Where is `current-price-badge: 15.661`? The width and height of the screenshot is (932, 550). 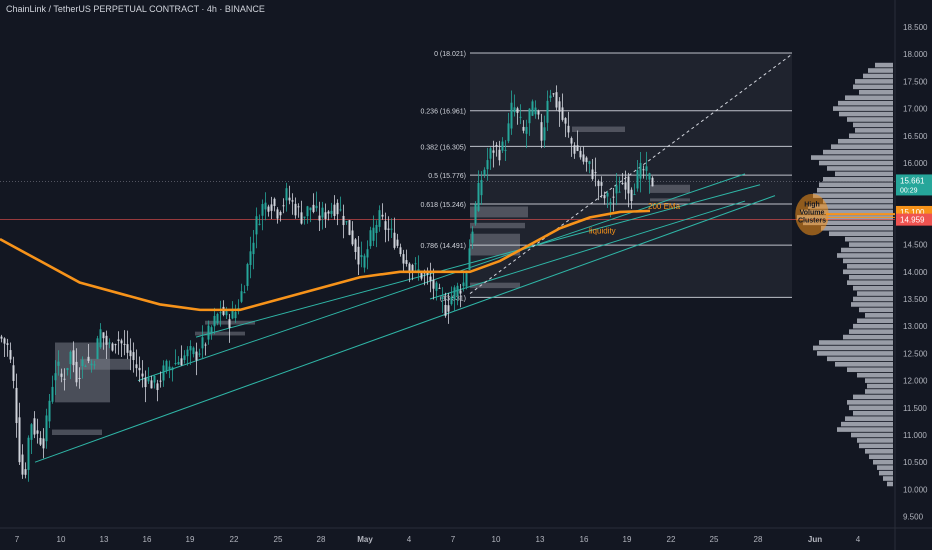 current-price-badge: 15.661 is located at coordinates (912, 180).